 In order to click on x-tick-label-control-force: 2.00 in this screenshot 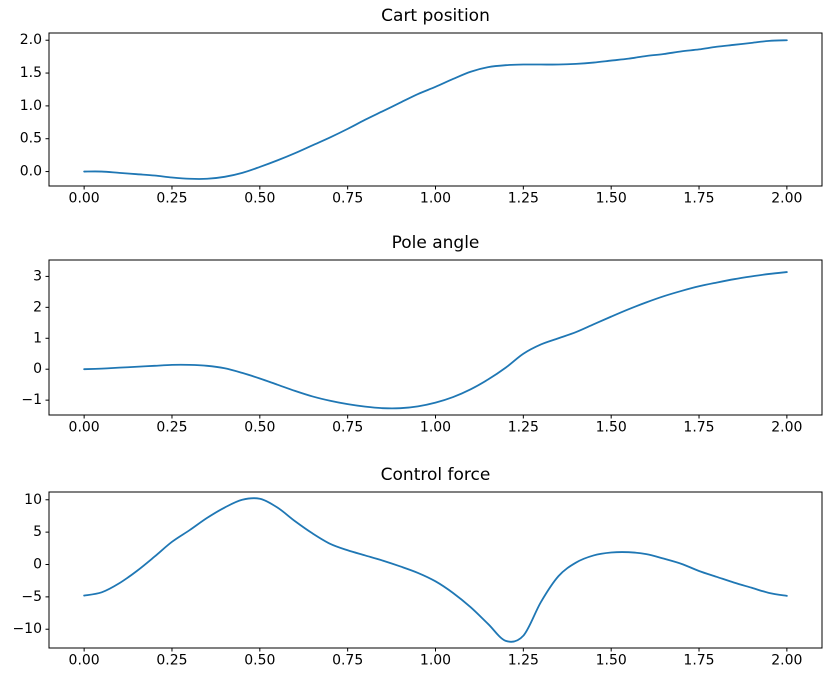, I will do `click(786, 661)`.